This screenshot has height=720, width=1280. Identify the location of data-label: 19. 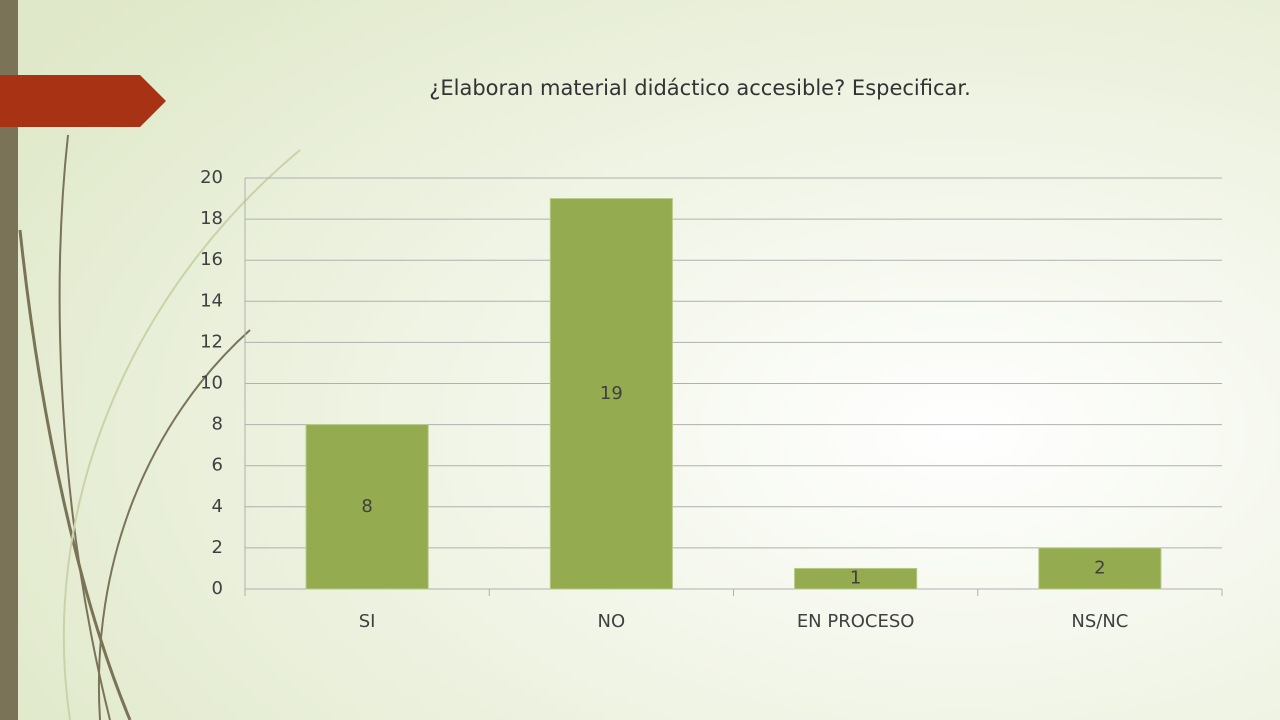
(611, 393).